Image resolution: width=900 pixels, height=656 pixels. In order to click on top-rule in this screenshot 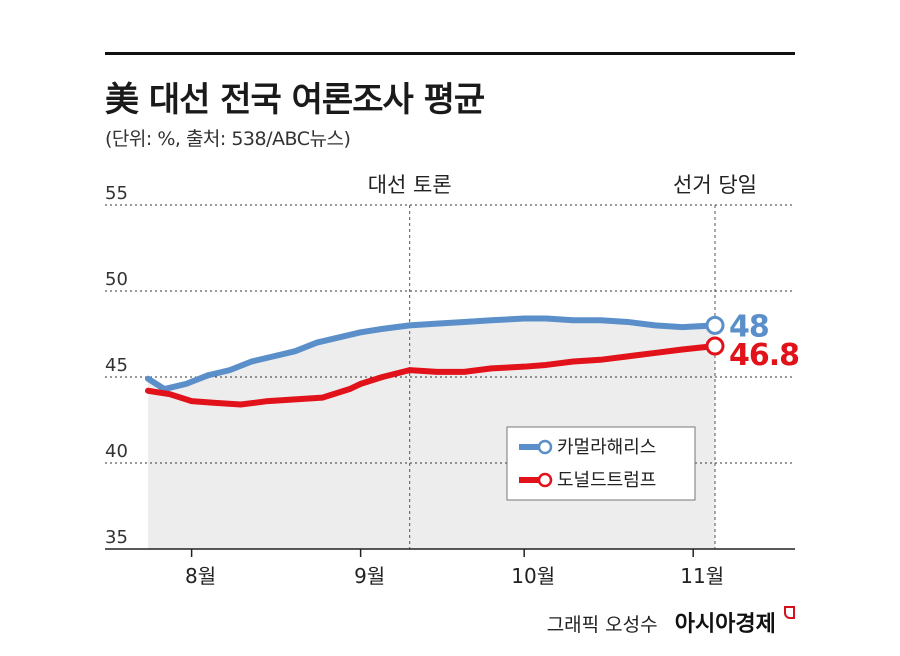, I will do `click(450, 53)`.